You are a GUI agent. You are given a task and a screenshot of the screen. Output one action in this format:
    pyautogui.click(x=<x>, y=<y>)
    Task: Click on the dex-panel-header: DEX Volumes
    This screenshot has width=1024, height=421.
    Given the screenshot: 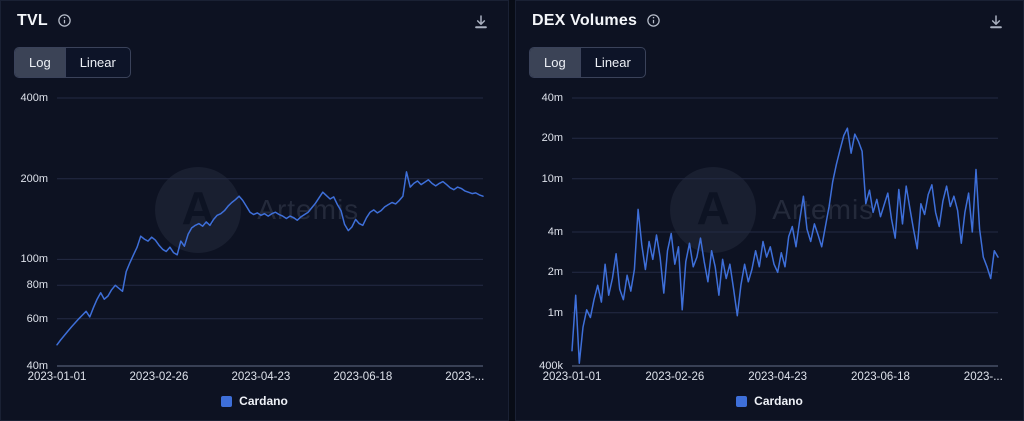 What is the action you would take?
    pyautogui.click(x=769, y=17)
    